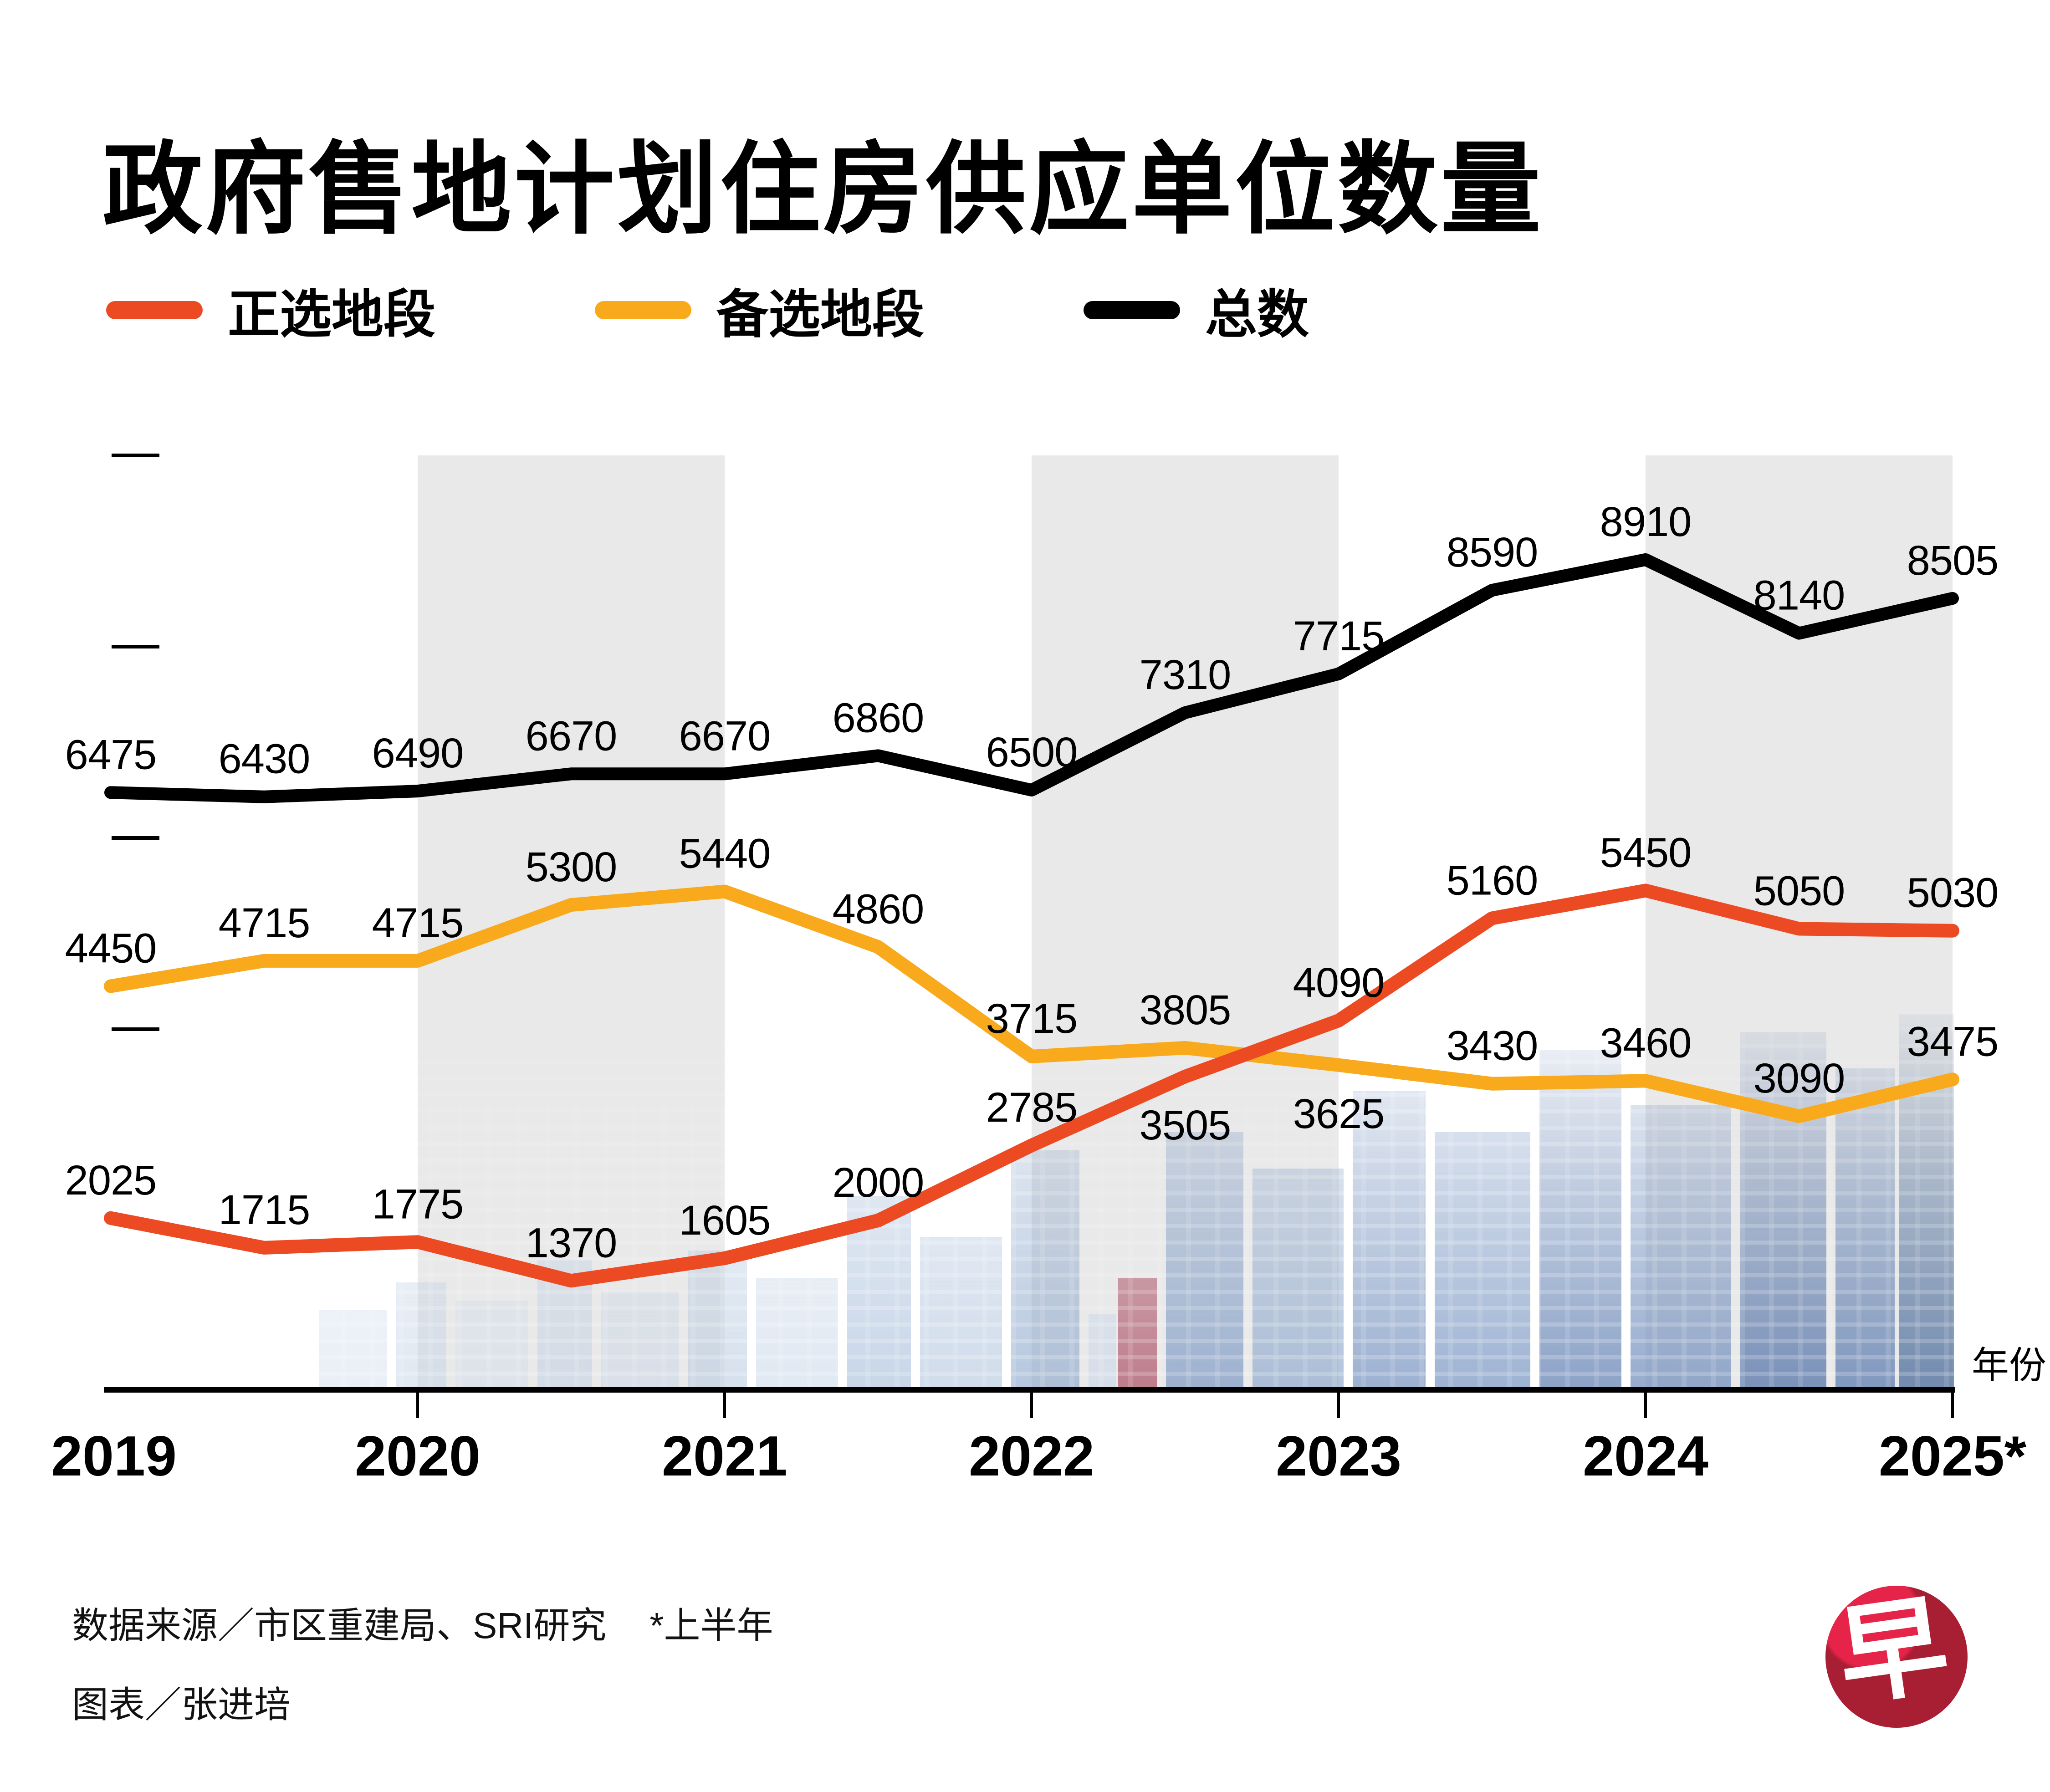  What do you see at coordinates (2009, 1365) in the screenshot?
I see `x-axis-title: 年份` at bounding box center [2009, 1365].